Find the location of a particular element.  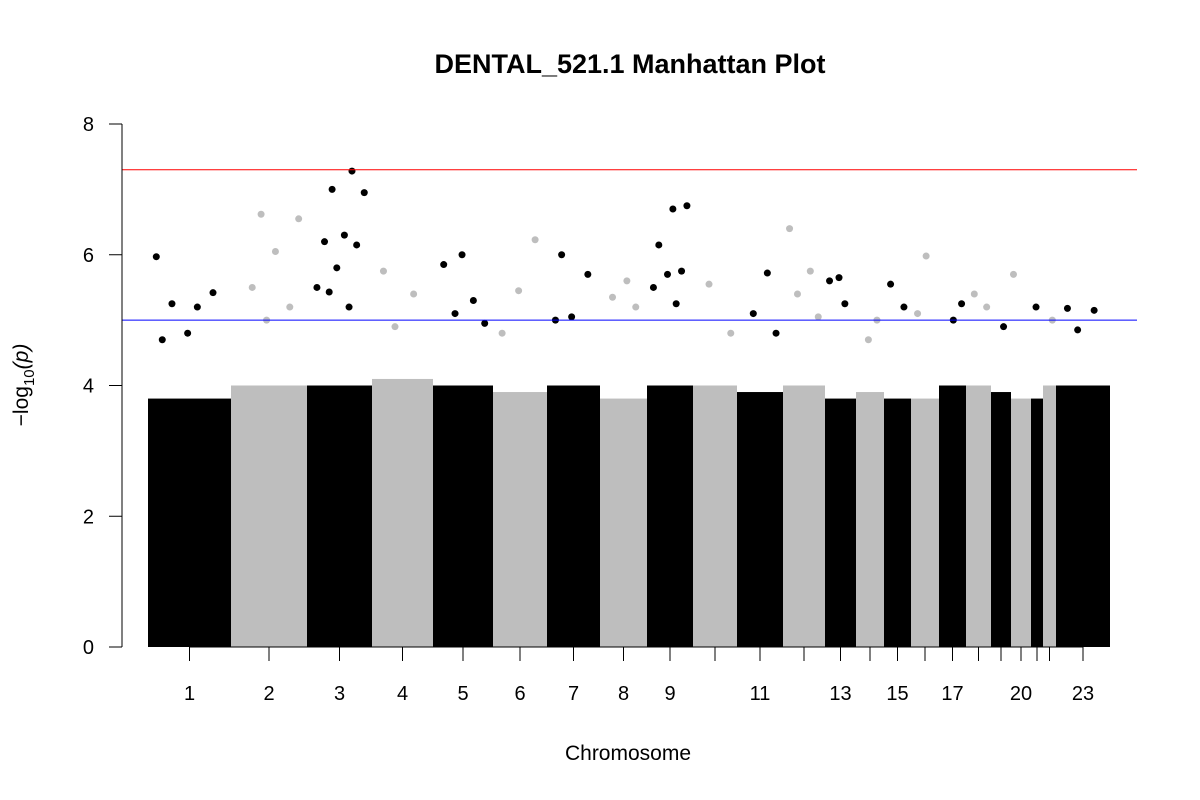

y-label-part: (p) is located at coordinates (21, 357).